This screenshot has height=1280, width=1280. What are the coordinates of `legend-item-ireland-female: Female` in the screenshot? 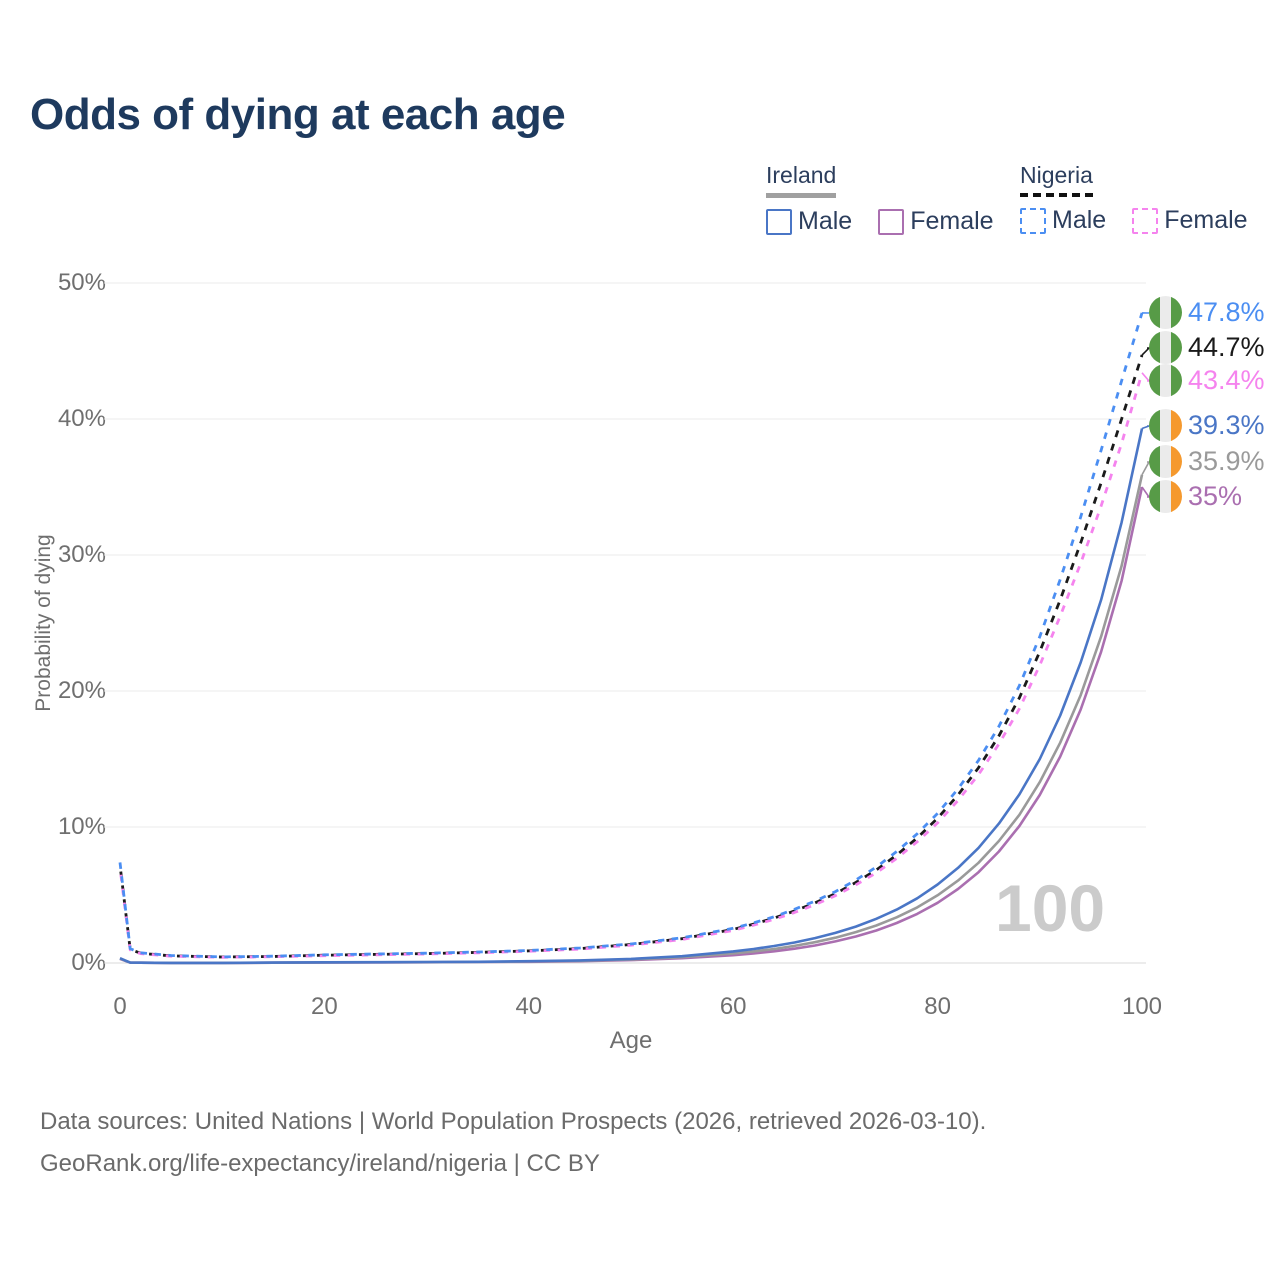 It's located at (936, 221).